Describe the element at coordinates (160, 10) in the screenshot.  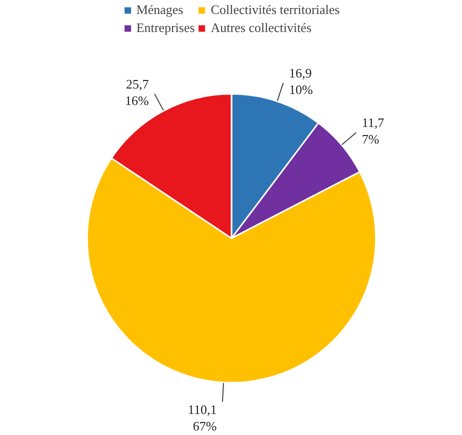
I see `legend-label: Ménages` at that location.